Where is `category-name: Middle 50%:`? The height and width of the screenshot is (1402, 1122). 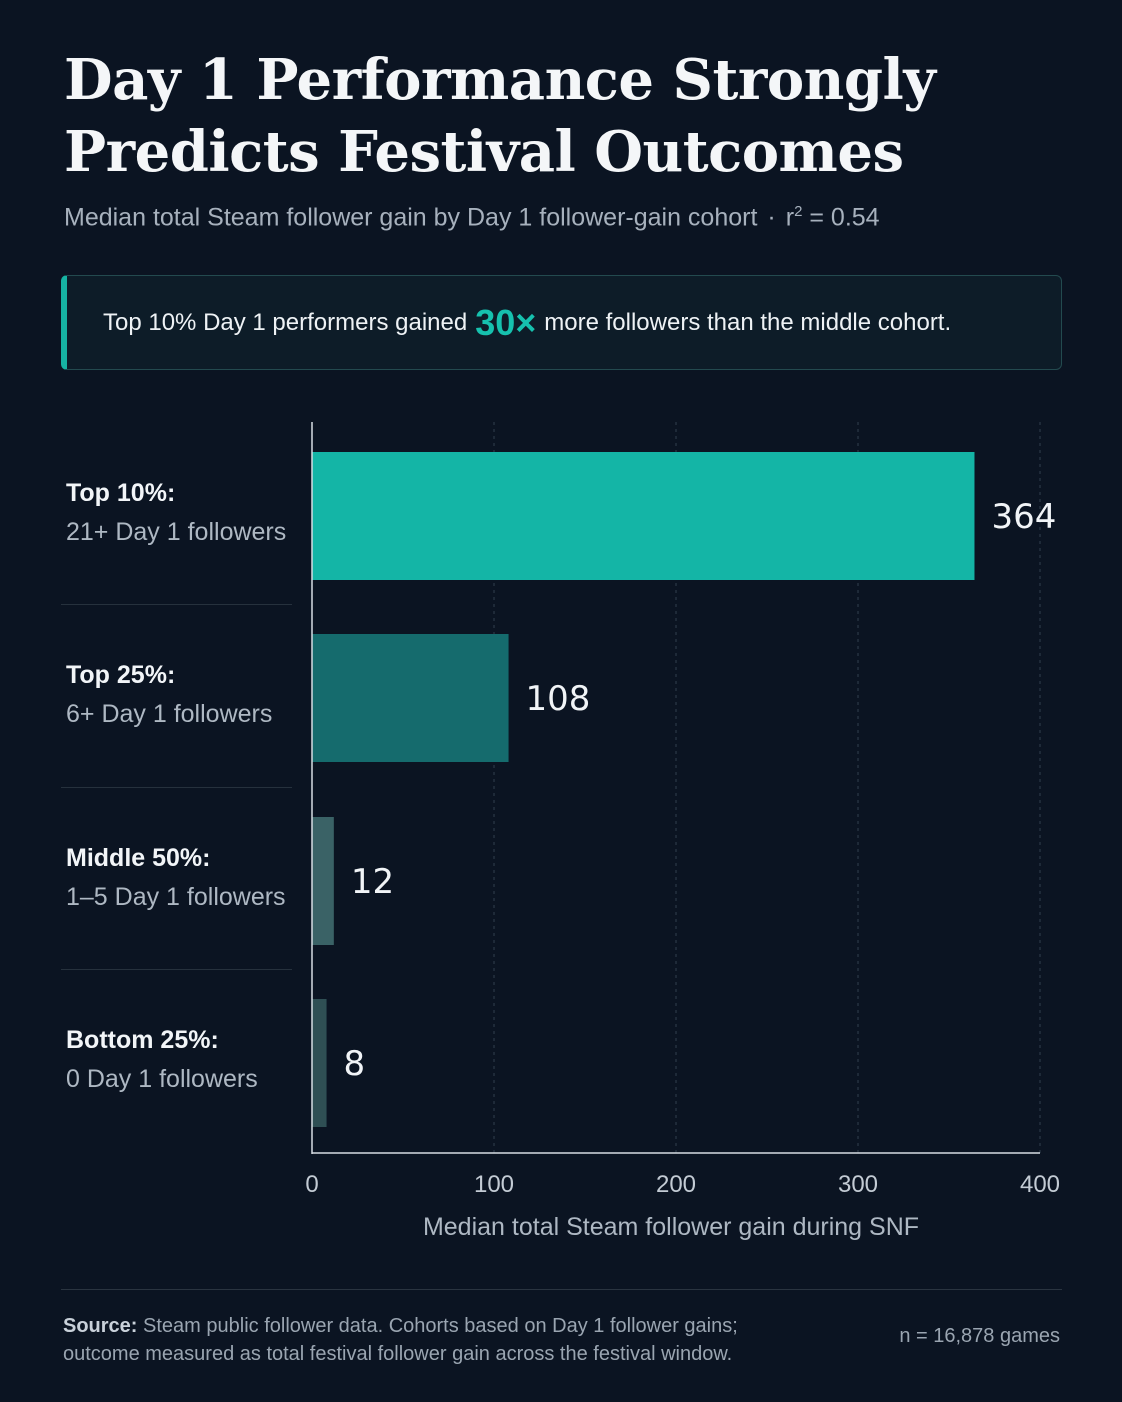
category-name: Middle 50%: is located at coordinates (138, 858).